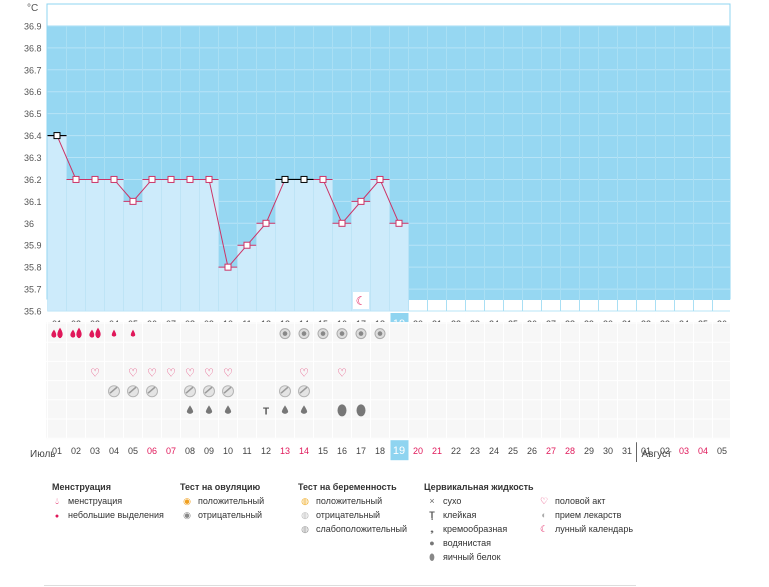  Describe the element at coordinates (340, 585) in the screenshot. I see `bottom-divider` at that location.